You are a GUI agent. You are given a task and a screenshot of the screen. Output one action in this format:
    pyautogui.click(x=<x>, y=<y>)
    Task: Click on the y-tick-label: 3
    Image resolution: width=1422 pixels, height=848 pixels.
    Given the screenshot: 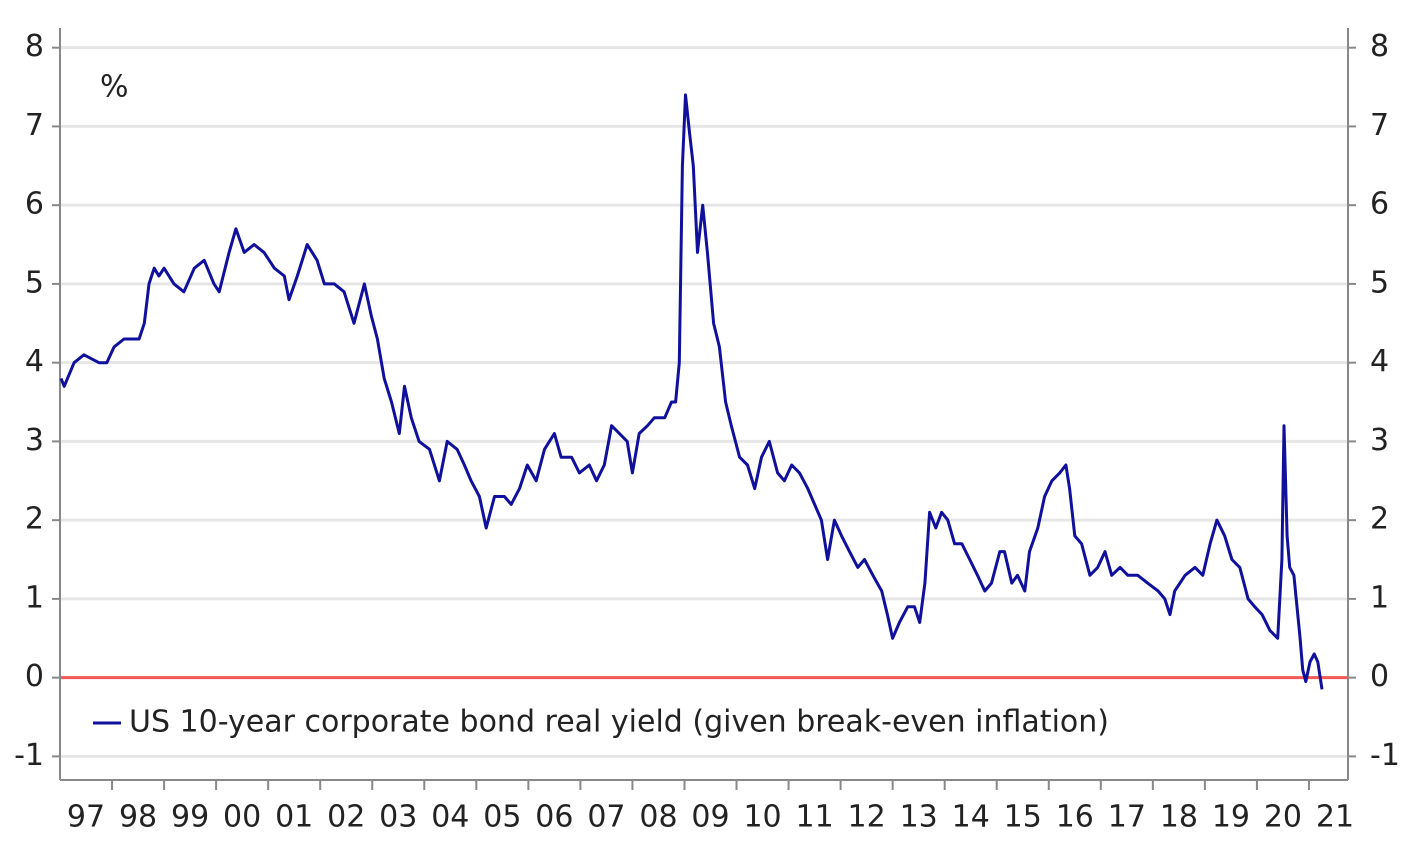 What is the action you would take?
    pyautogui.click(x=34, y=440)
    